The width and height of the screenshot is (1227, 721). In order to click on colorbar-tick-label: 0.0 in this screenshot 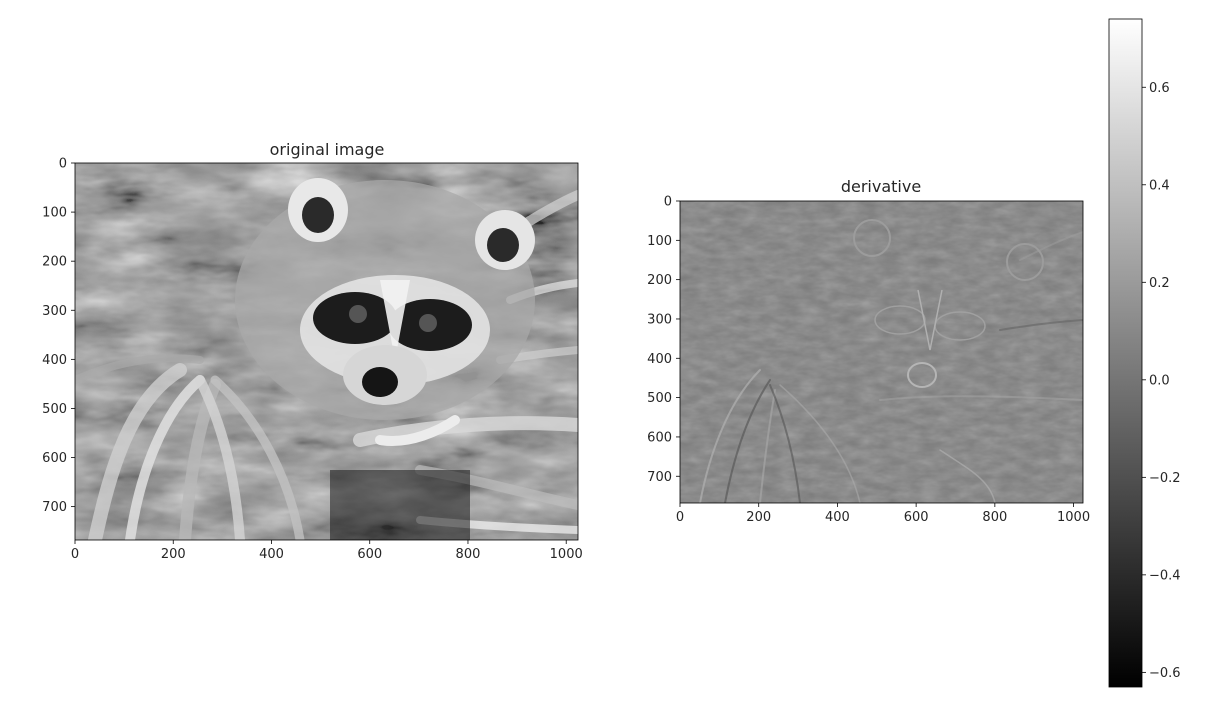, I will do `click(1159, 380)`.